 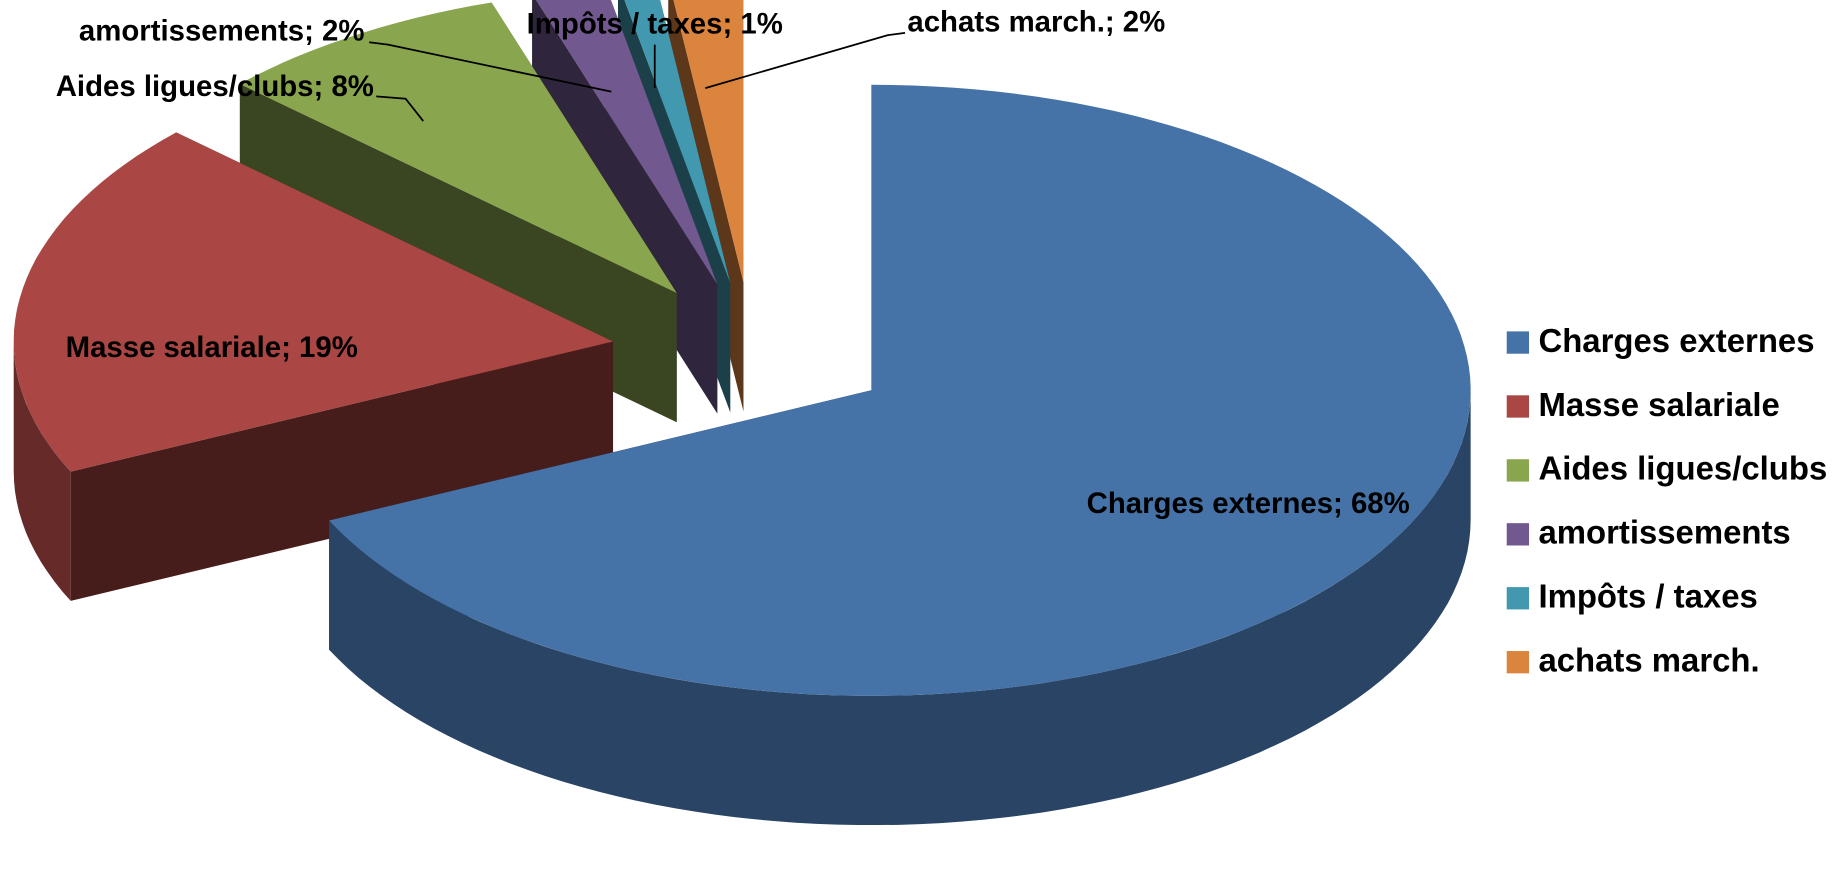 What do you see at coordinates (1664, 532) in the screenshot?
I see `legend-label: amortissements` at bounding box center [1664, 532].